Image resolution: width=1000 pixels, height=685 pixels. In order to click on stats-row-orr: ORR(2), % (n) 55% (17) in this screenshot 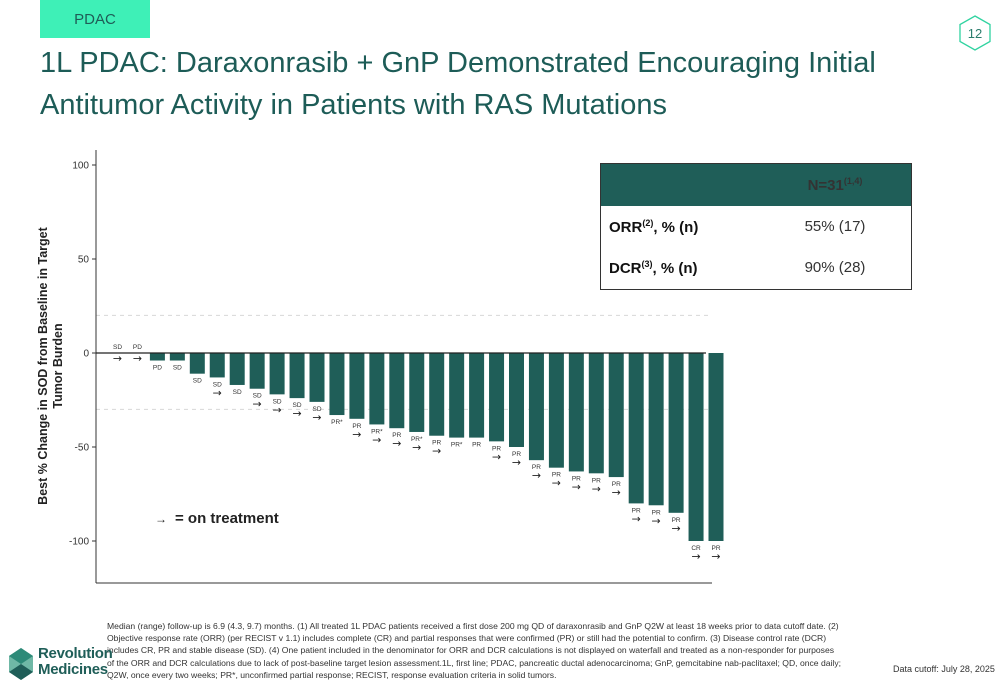, I will do `click(756, 226)`.